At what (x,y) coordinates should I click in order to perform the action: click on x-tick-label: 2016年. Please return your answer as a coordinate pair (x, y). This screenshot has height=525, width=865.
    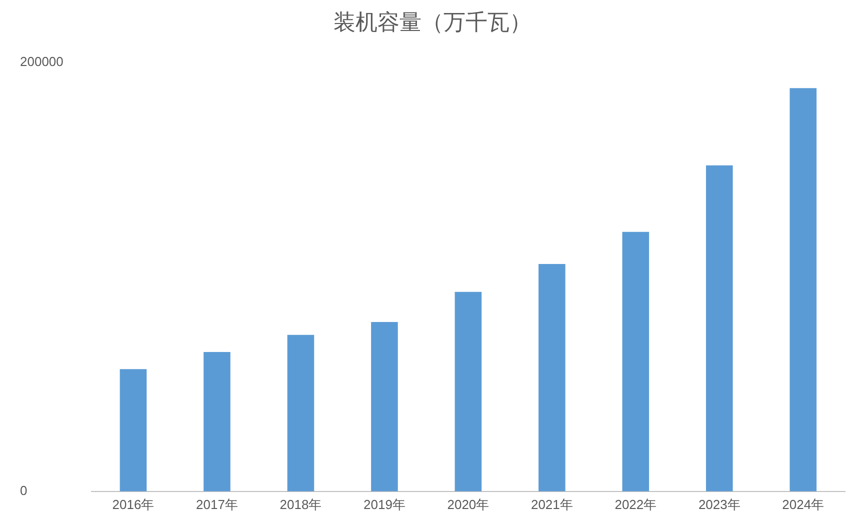
    Looking at the image, I should click on (133, 504).